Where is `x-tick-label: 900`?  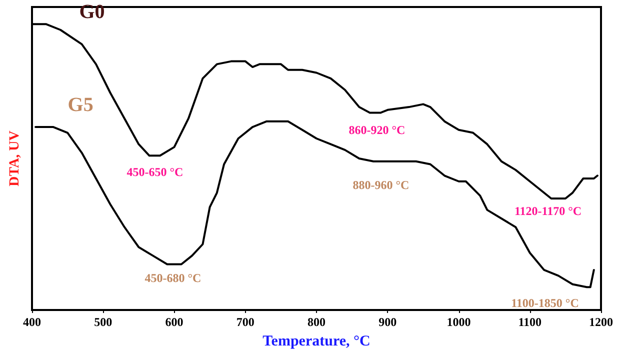
x-tick-label: 900 is located at coordinates (387, 322).